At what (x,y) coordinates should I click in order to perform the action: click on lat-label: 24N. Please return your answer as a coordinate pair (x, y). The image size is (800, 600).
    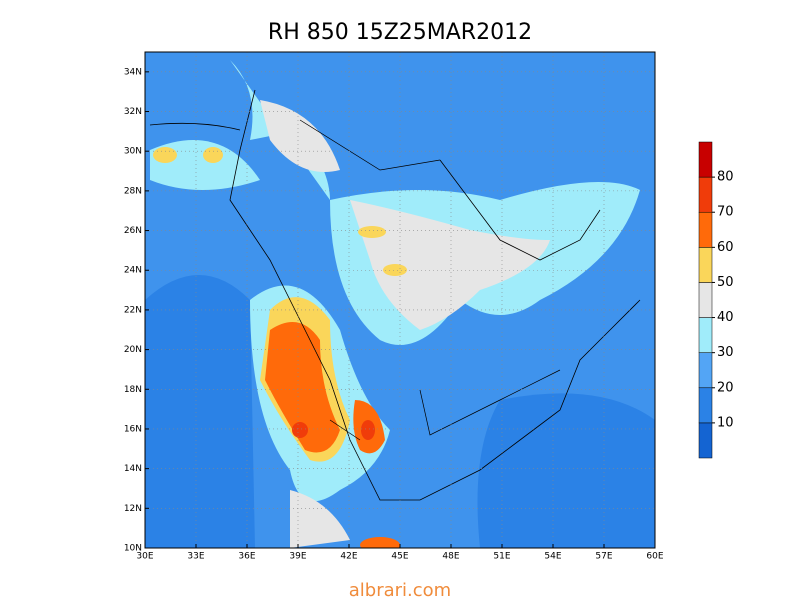
    Looking at the image, I should click on (133, 271).